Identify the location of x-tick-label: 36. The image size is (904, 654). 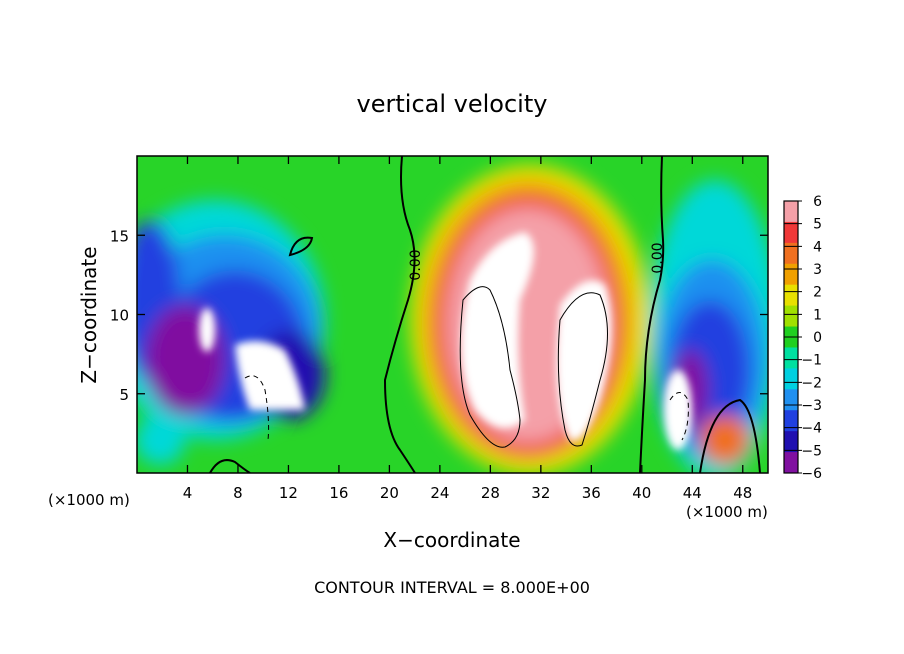
(591, 493).